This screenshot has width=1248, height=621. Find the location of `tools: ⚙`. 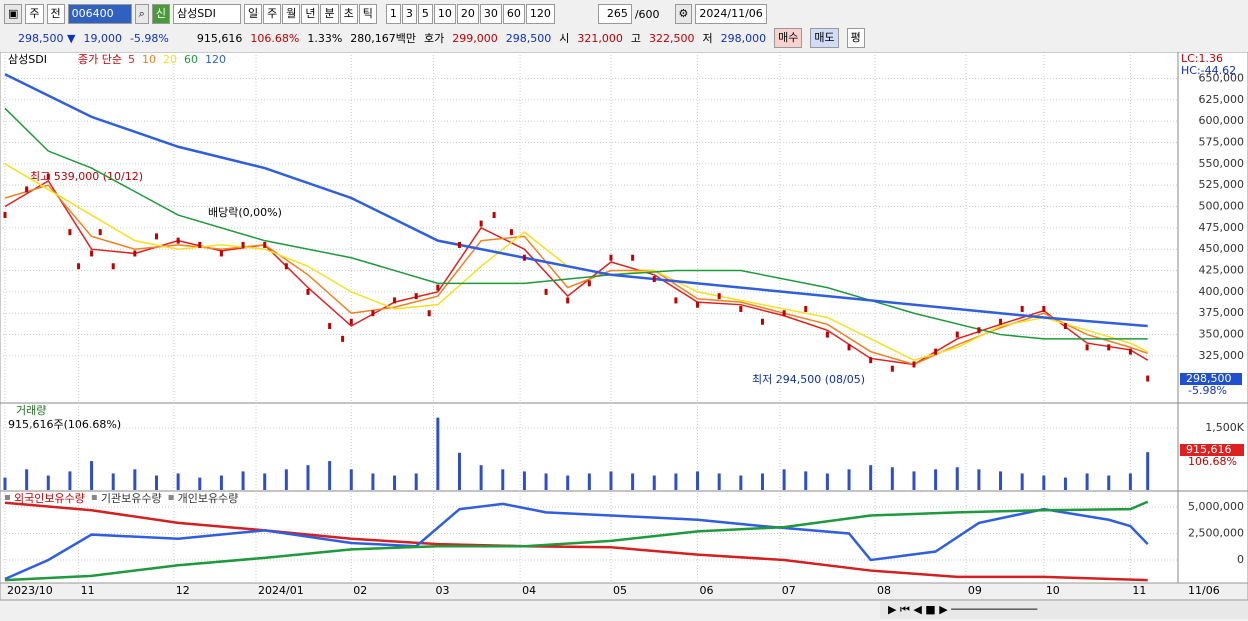

tools: ⚙ is located at coordinates (683, 14).